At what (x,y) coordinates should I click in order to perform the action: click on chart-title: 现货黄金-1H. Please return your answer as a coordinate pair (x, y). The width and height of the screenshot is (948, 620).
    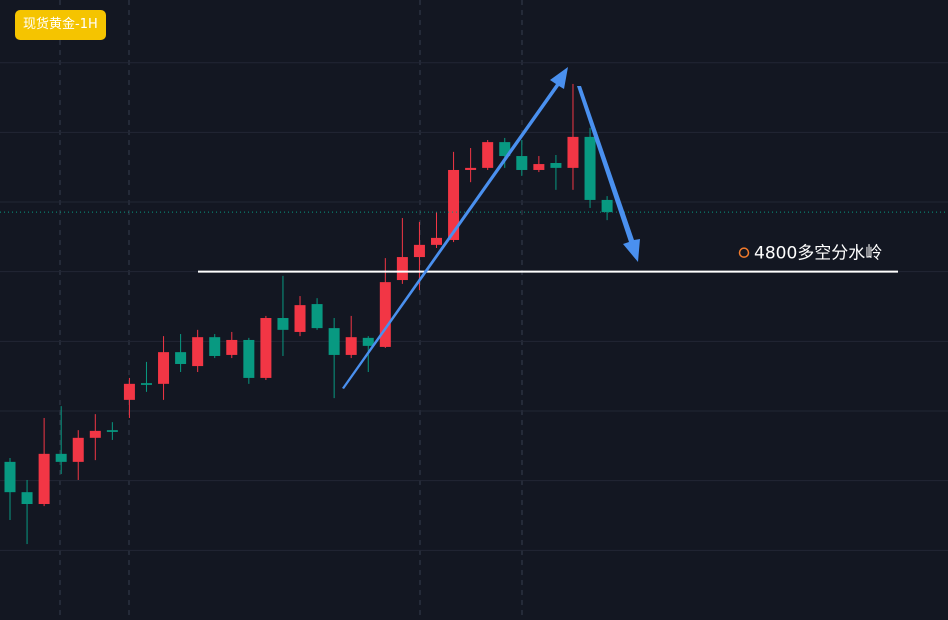
    Looking at the image, I should click on (60, 25).